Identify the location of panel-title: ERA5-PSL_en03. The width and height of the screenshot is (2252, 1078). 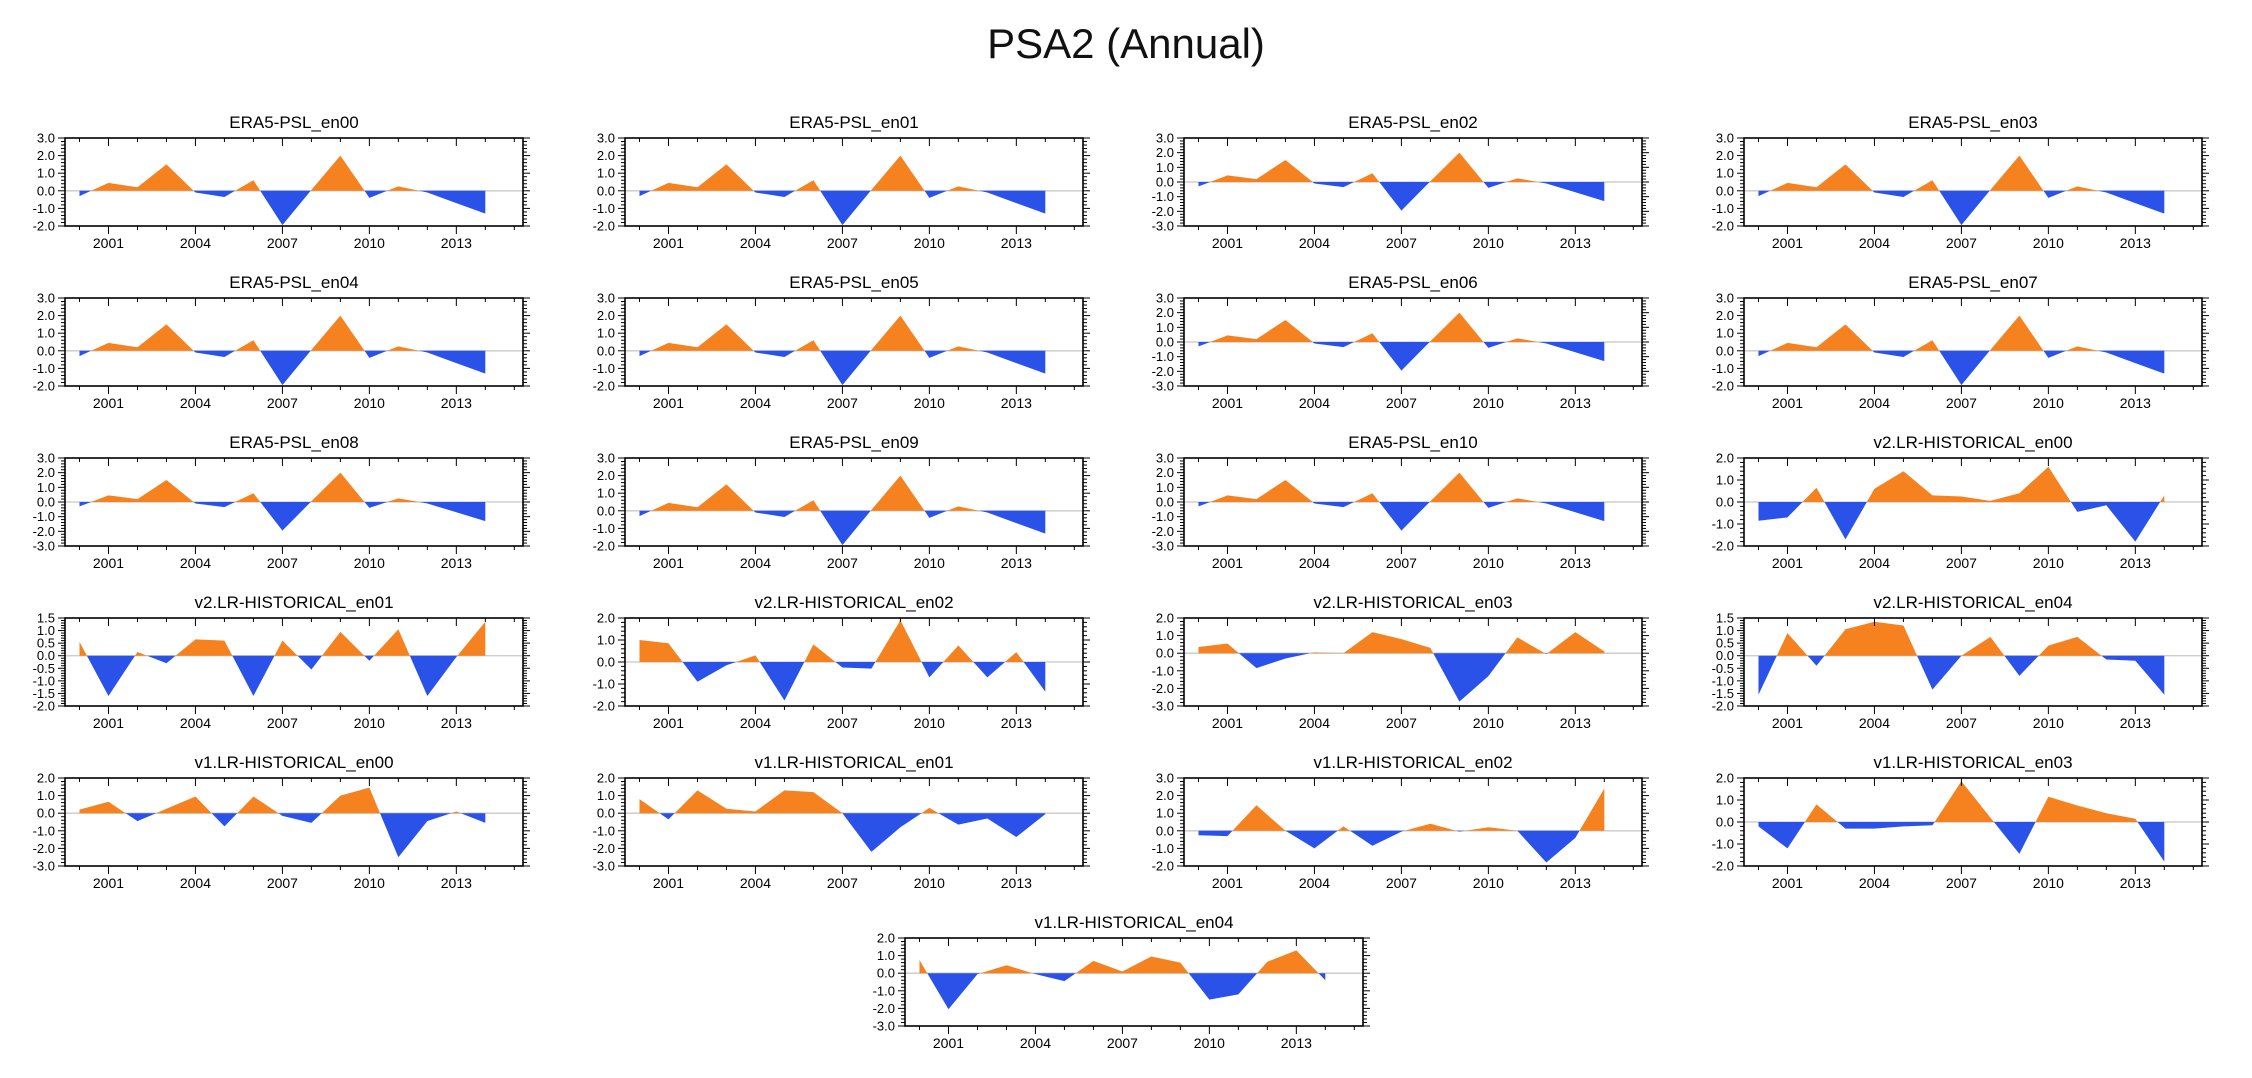
(1972, 122).